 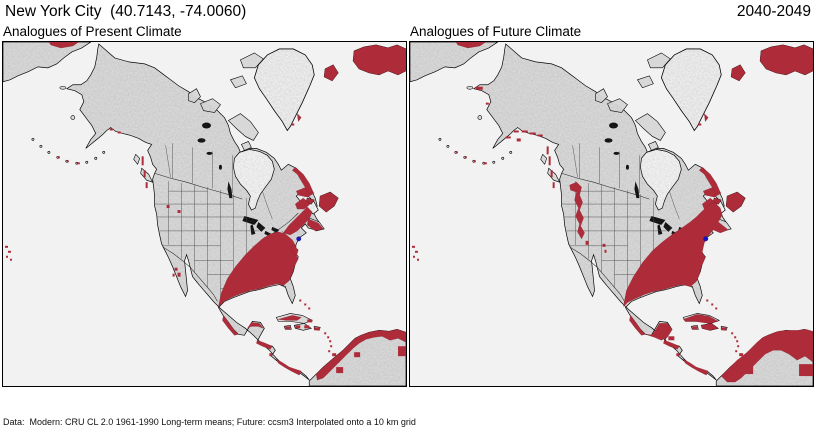 I want to click on page-title: New York City (40.7143, -74.0060), so click(x=126, y=11).